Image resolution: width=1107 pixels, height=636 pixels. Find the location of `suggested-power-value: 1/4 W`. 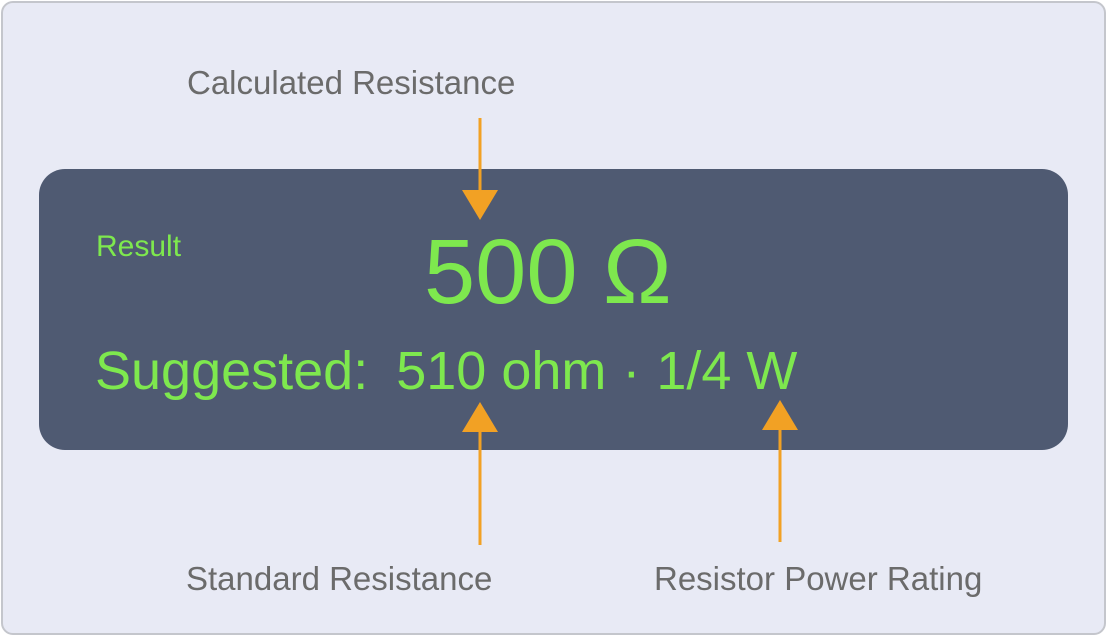

suggested-power-value: 1/4 W is located at coordinates (727, 371).